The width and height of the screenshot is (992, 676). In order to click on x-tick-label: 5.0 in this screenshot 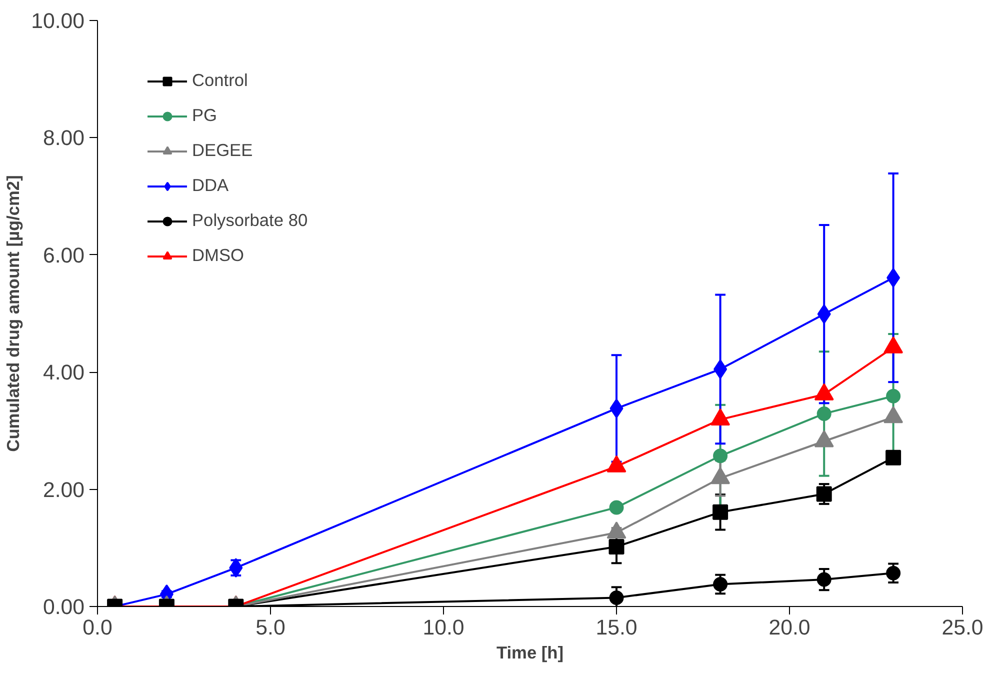, I will do `click(271, 628)`.